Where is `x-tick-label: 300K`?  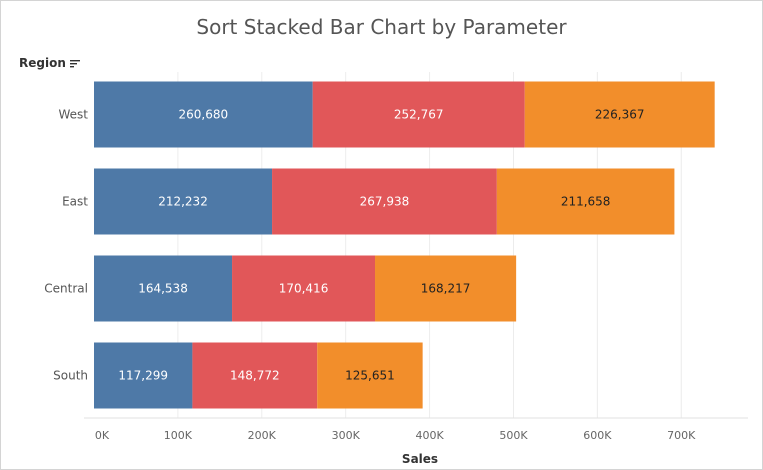
x-tick-label: 300K is located at coordinates (346, 435).